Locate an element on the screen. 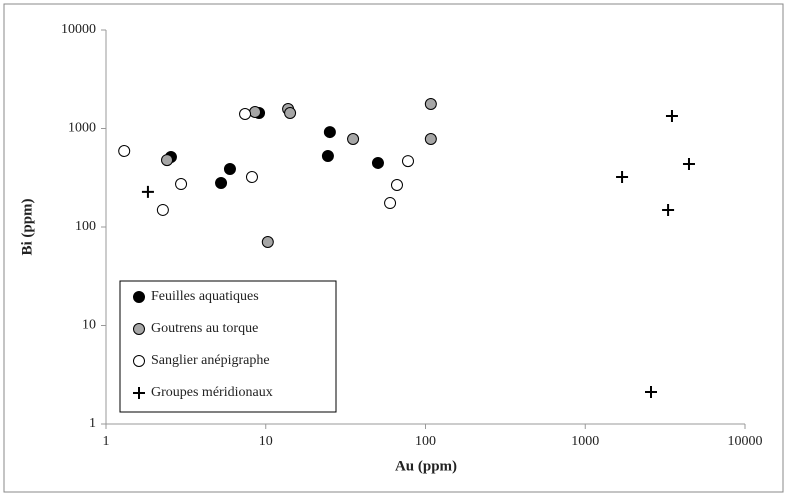 This screenshot has height=497, width=788. y-tick-label: 10 is located at coordinates (89, 325).